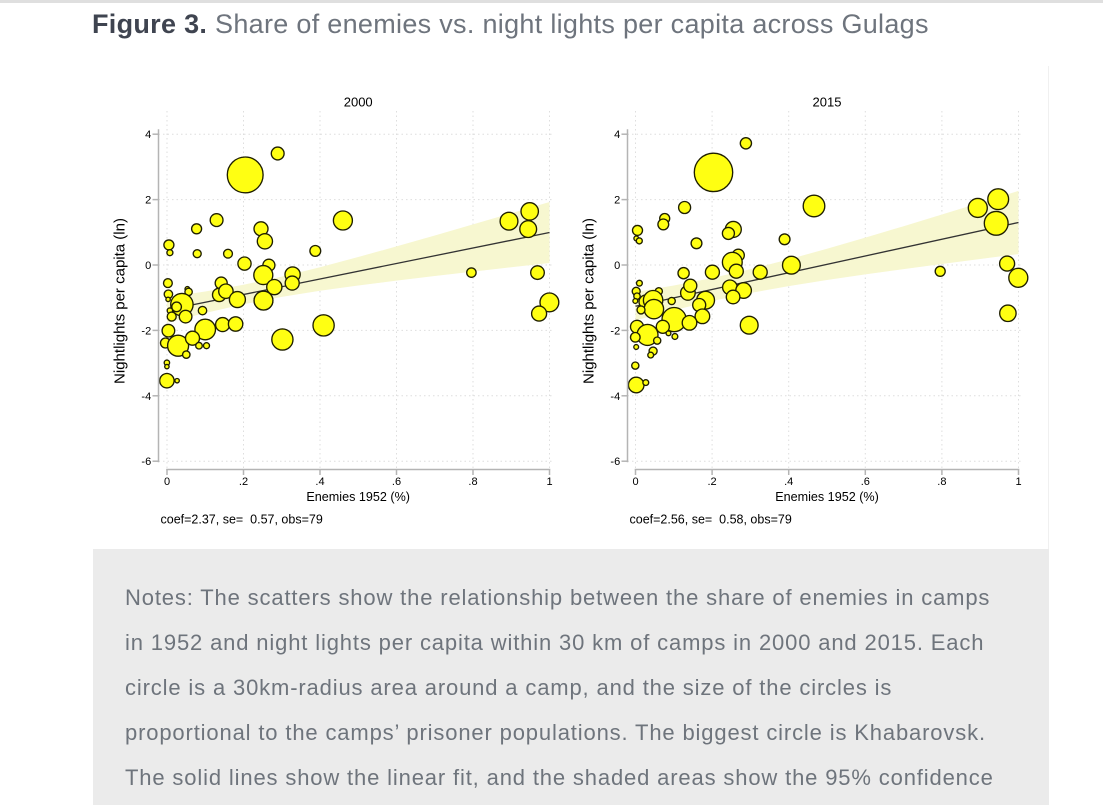 The width and height of the screenshot is (1103, 805). I want to click on svg-text: 2015, so click(827, 102).